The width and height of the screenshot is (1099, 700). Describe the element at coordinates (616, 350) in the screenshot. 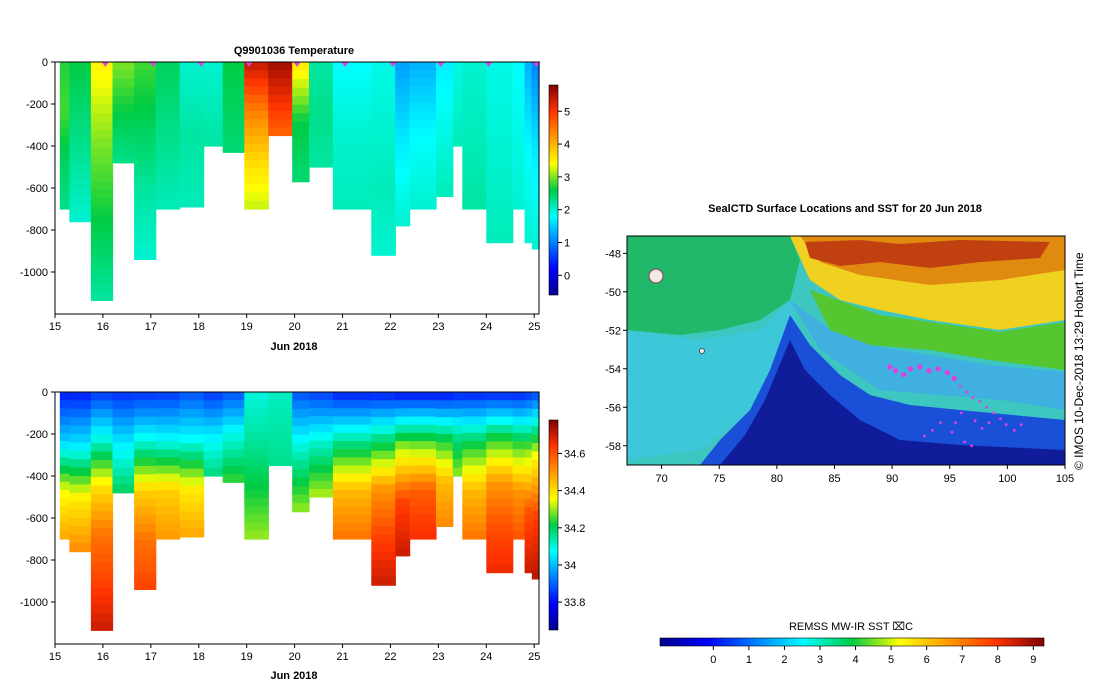

I see `map-lat-axis: -48 -50 -52 -54 -56 -58` at that location.